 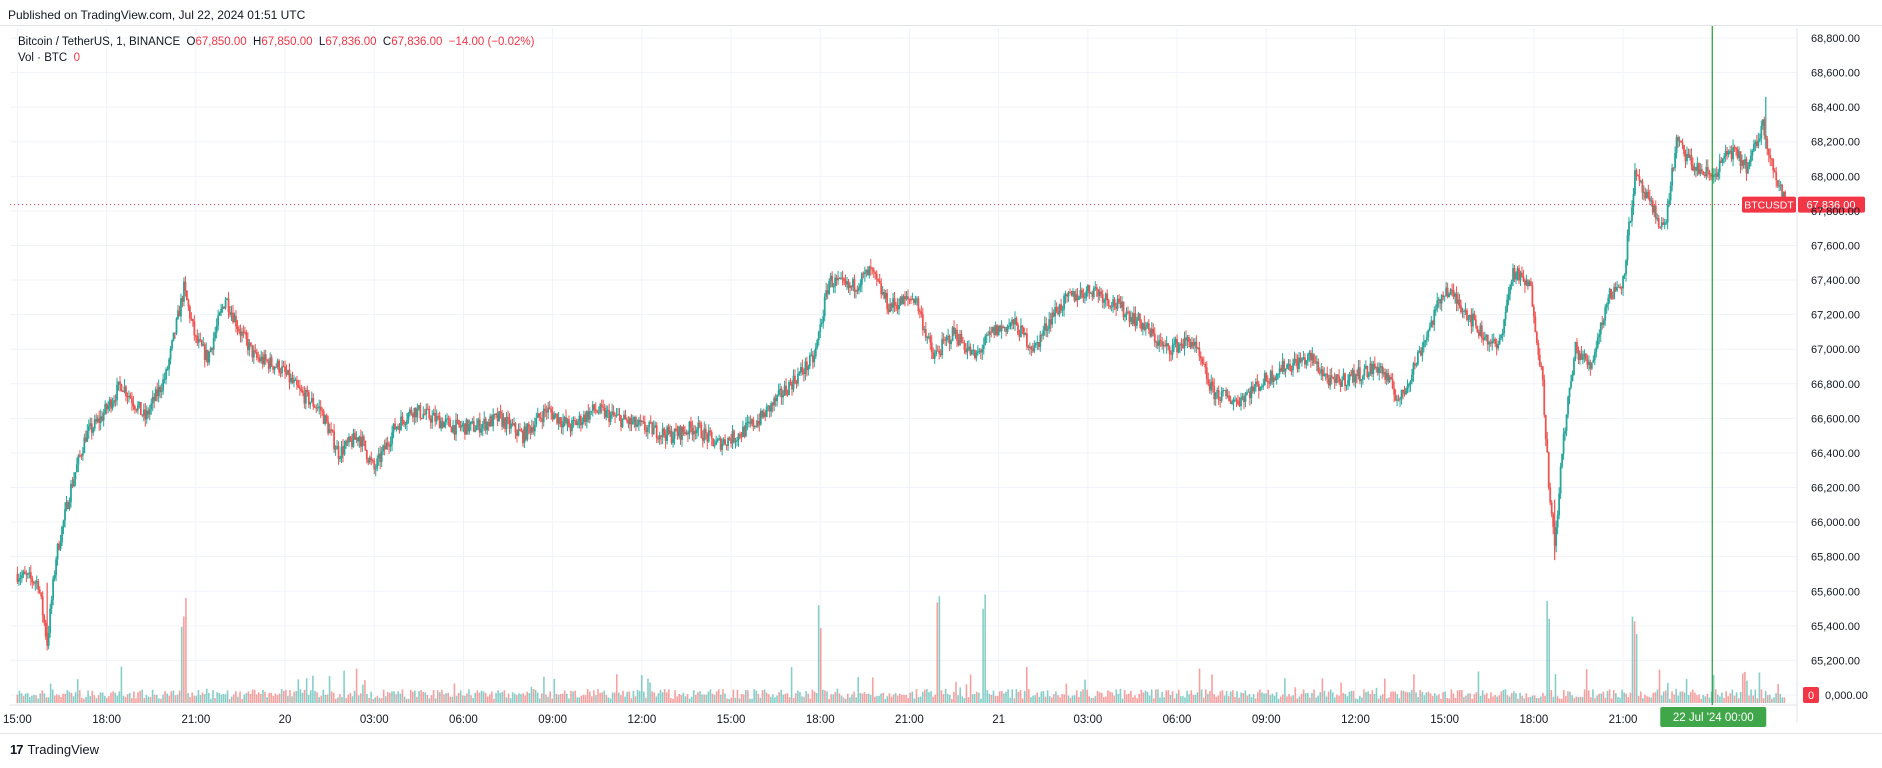 What do you see at coordinates (1835, 454) in the screenshot?
I see `price-tick-label: 66,400.00` at bounding box center [1835, 454].